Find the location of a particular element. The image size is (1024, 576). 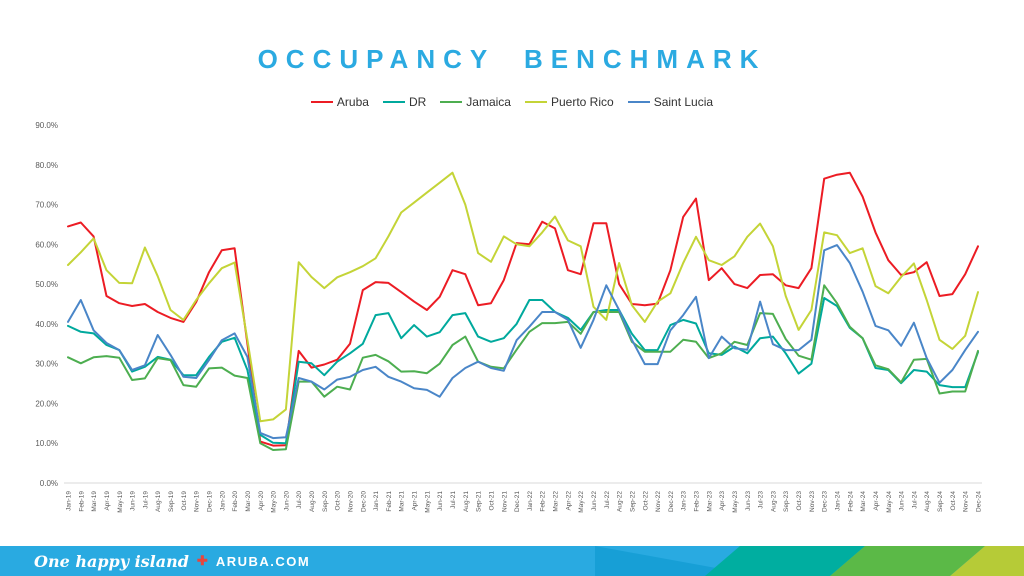

footer-branding: One happy island ✚ ARUBA.COM is located at coordinates (172, 561).